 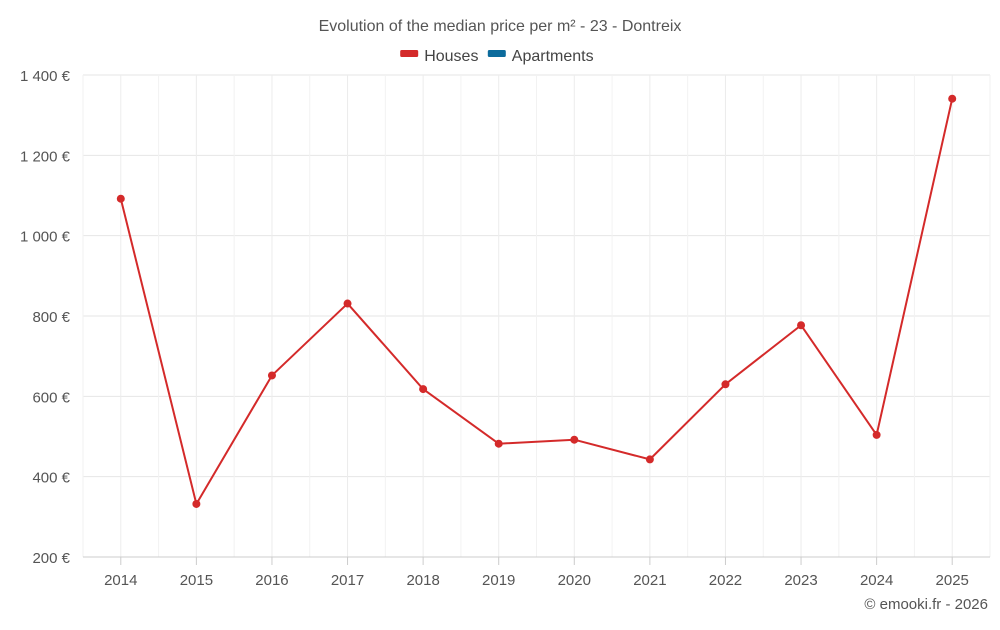 I want to click on y-tick-label: 400 €, so click(x=51, y=478).